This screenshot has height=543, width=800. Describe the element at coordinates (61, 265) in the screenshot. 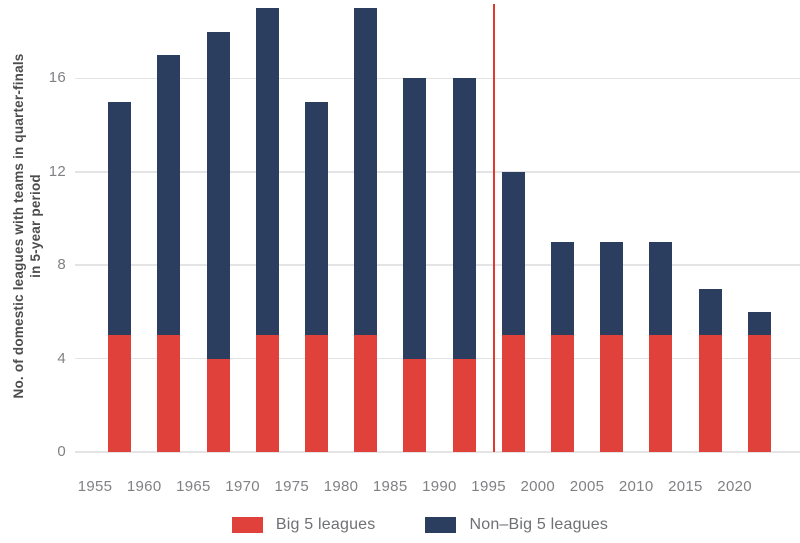

I see `y-tick-label-8: 8` at that location.